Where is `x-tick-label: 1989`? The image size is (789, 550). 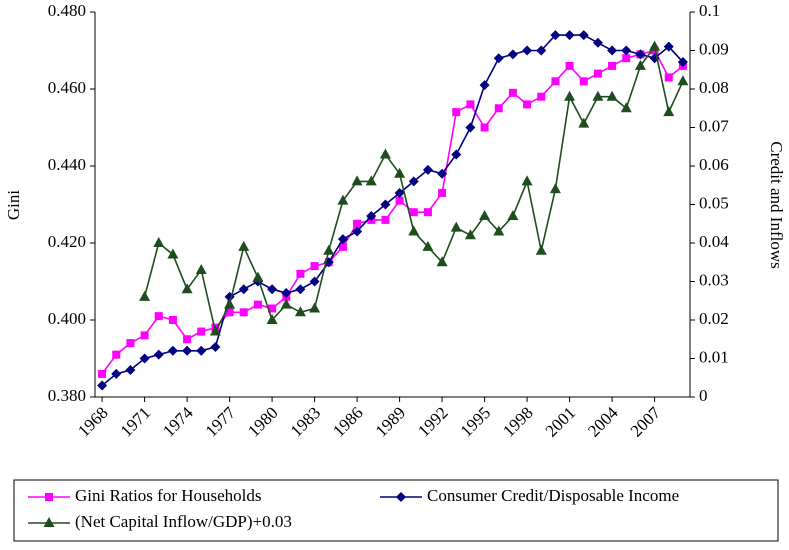 x-tick-label: 1989 is located at coordinates (390, 421).